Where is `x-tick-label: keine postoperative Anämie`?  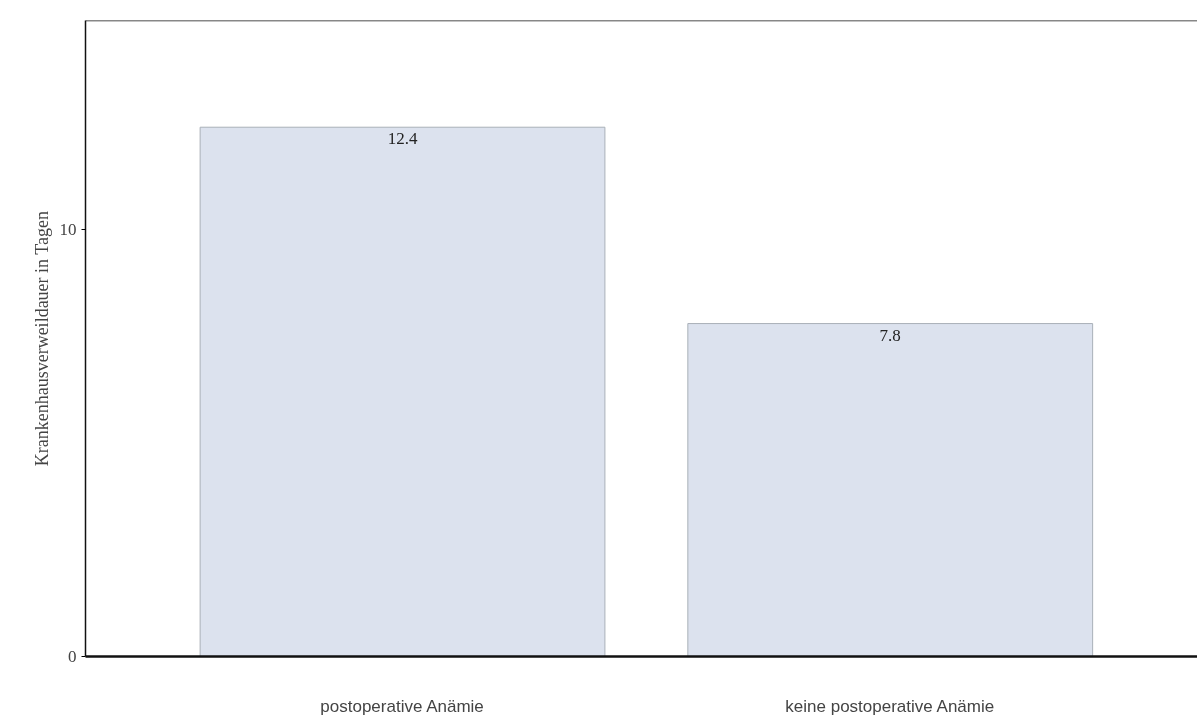 x-tick-label: keine postoperative Anämie is located at coordinates (890, 706).